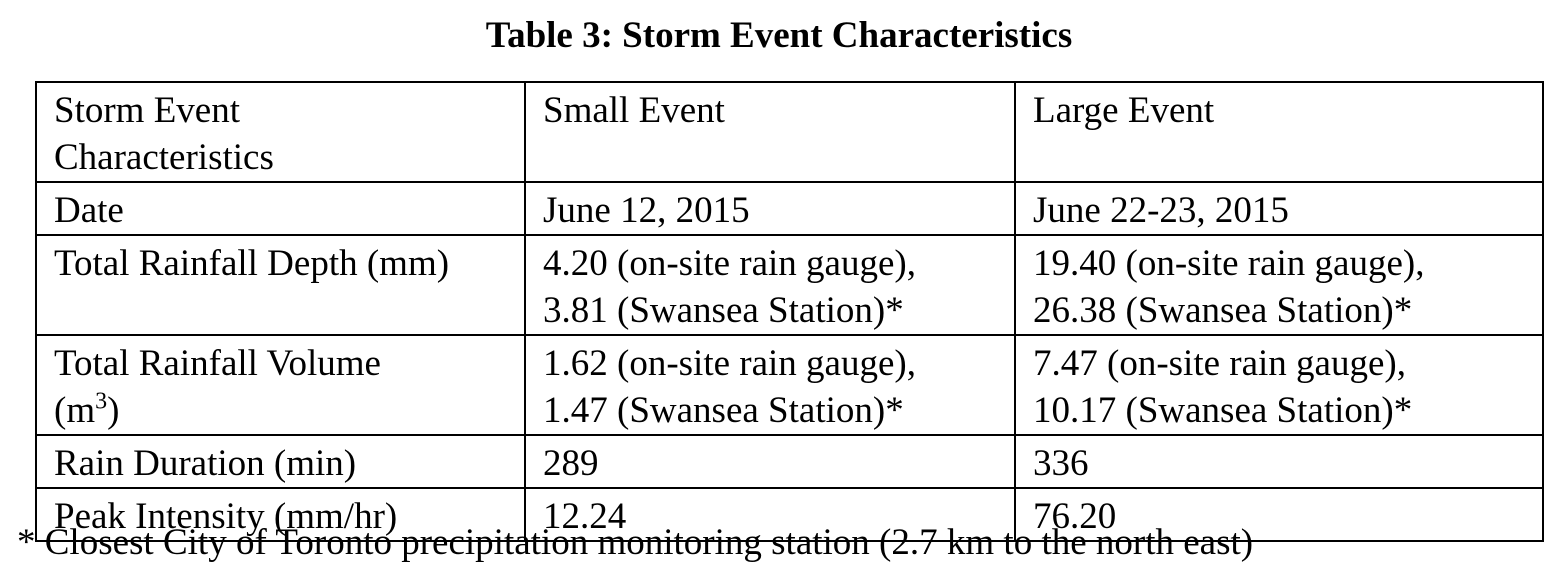 This screenshot has width=1558, height=584. I want to click on header-cell-small-event: Small Event, so click(770, 132).